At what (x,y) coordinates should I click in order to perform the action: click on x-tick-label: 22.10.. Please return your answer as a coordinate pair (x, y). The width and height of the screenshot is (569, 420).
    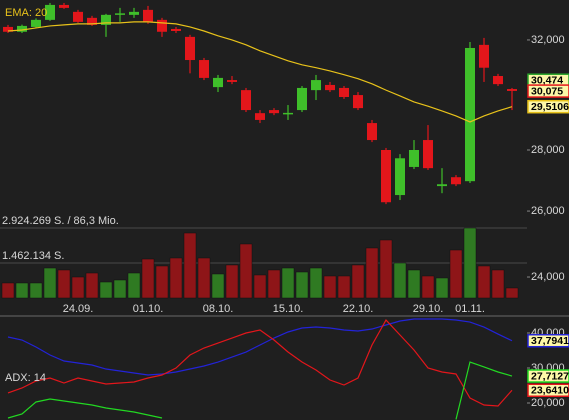
    Looking at the image, I should click on (358, 309).